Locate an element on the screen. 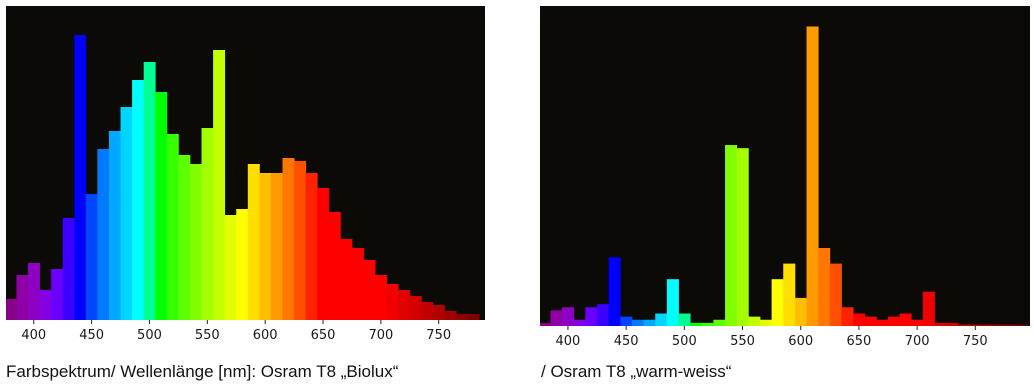 This screenshot has height=387, width=1034. biolux-tick-label-650: 650 is located at coordinates (323, 335).